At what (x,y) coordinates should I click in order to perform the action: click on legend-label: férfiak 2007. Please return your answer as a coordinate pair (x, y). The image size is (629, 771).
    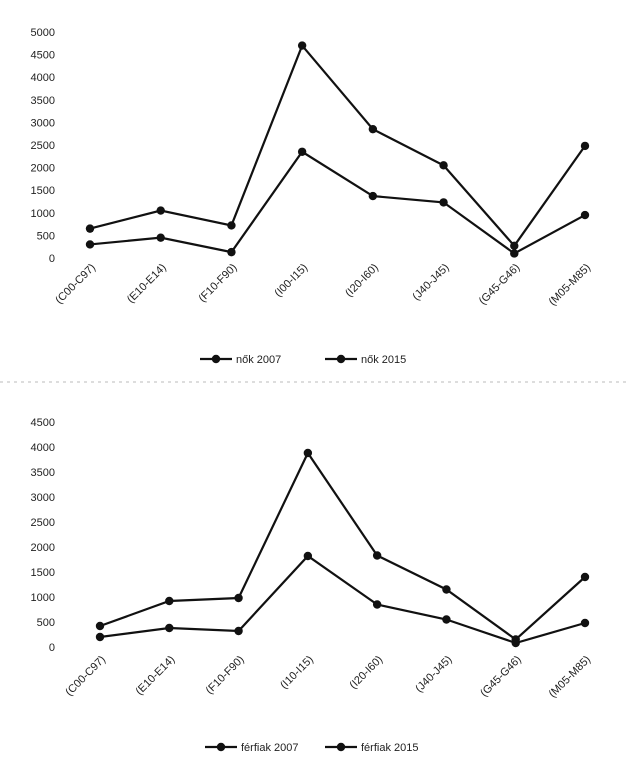
    Looking at the image, I should click on (269, 748).